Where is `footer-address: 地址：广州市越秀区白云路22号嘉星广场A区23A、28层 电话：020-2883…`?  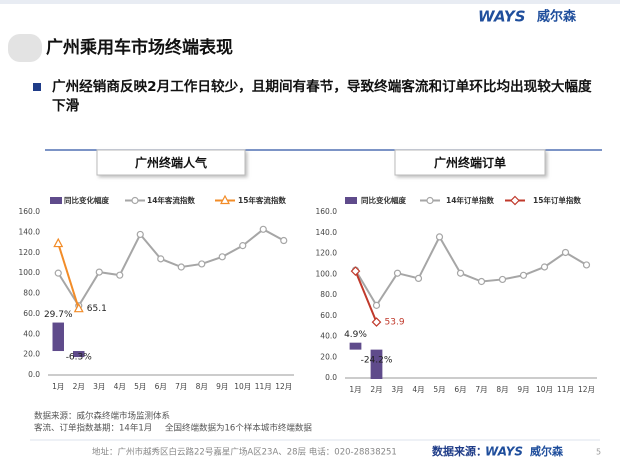
footer-address: 地址：广州市越秀区白云路22号嘉星广场A区23A、28层 电话：020-2883… is located at coordinates (244, 452).